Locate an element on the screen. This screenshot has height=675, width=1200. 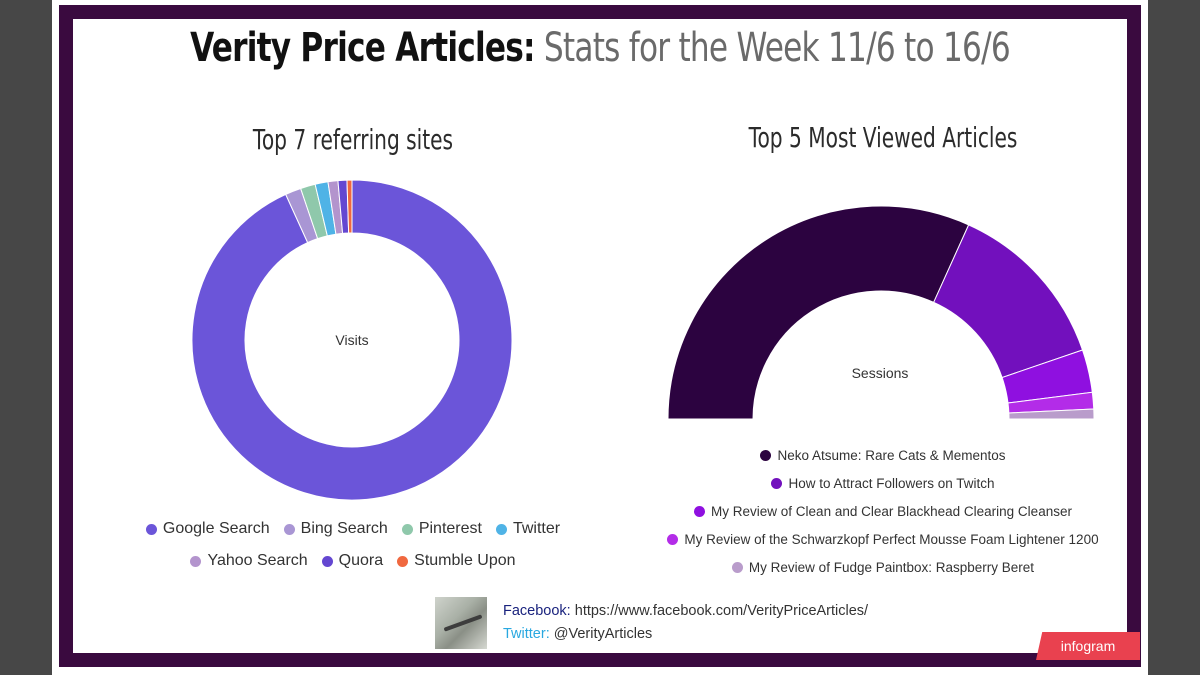
legend-item-article-3-swatch is located at coordinates (700, 511).